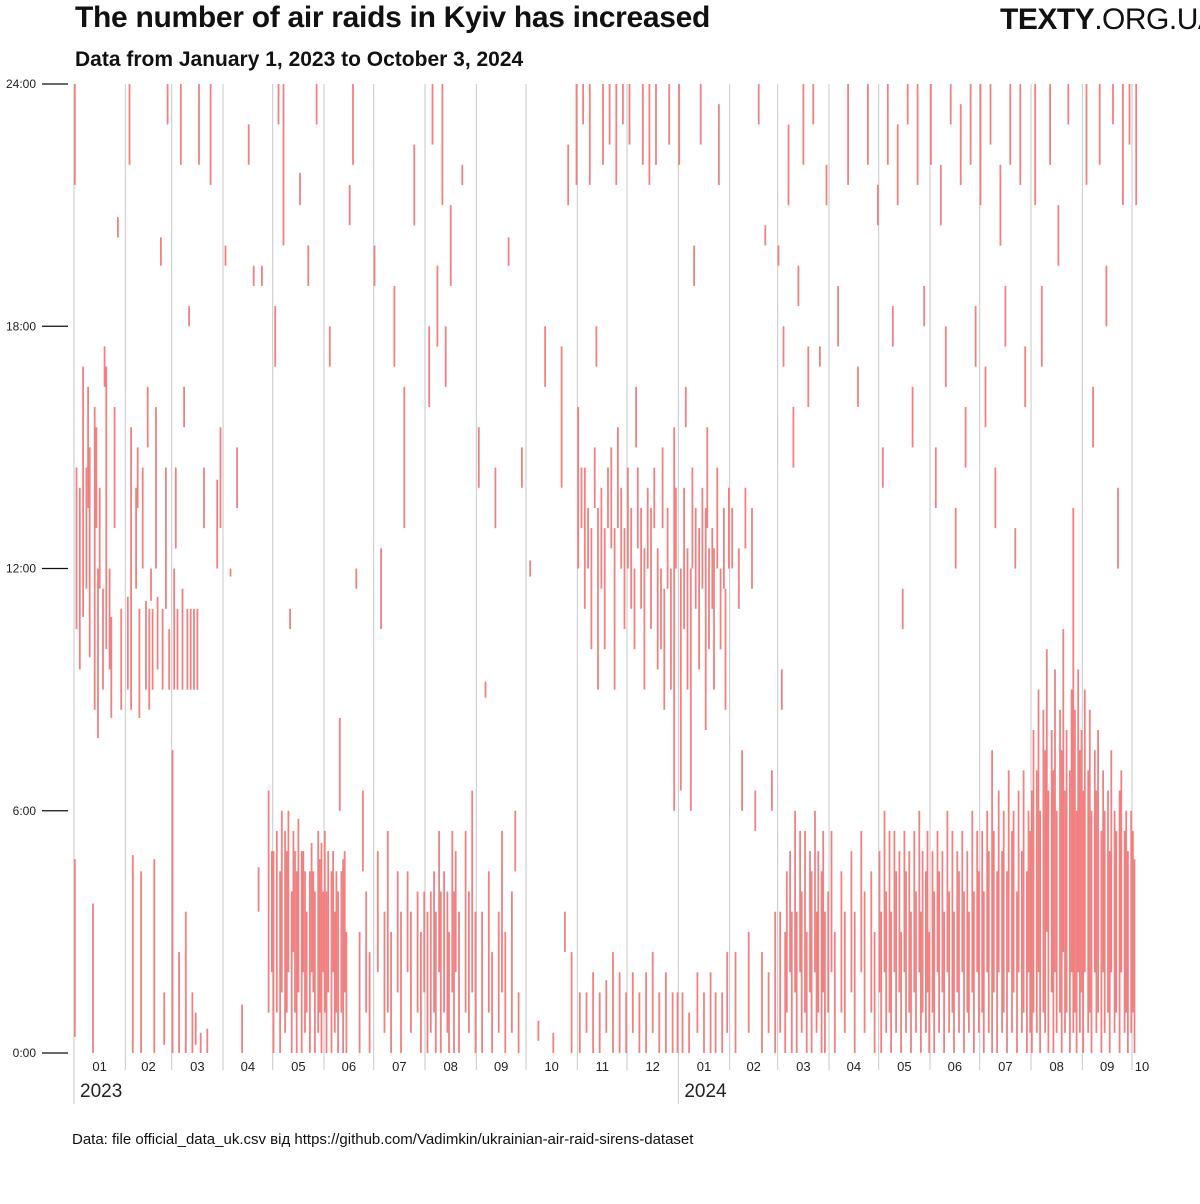  Describe the element at coordinates (1047, 19) in the screenshot. I see `logo-bold-text: TEXTY` at that location.